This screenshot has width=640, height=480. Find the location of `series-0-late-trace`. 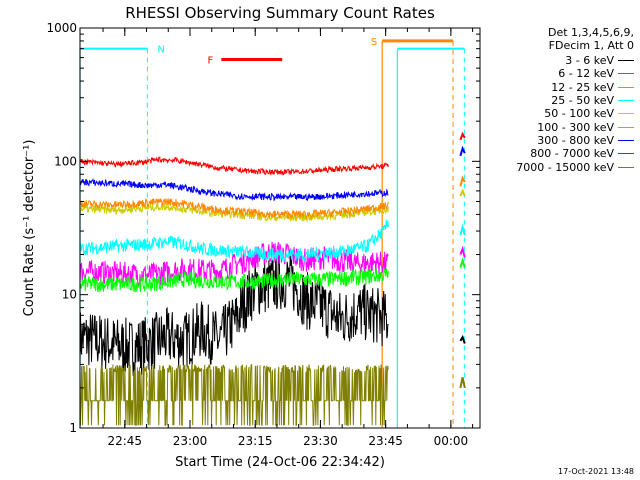

series-0-late-trace is located at coordinates (462, 339).